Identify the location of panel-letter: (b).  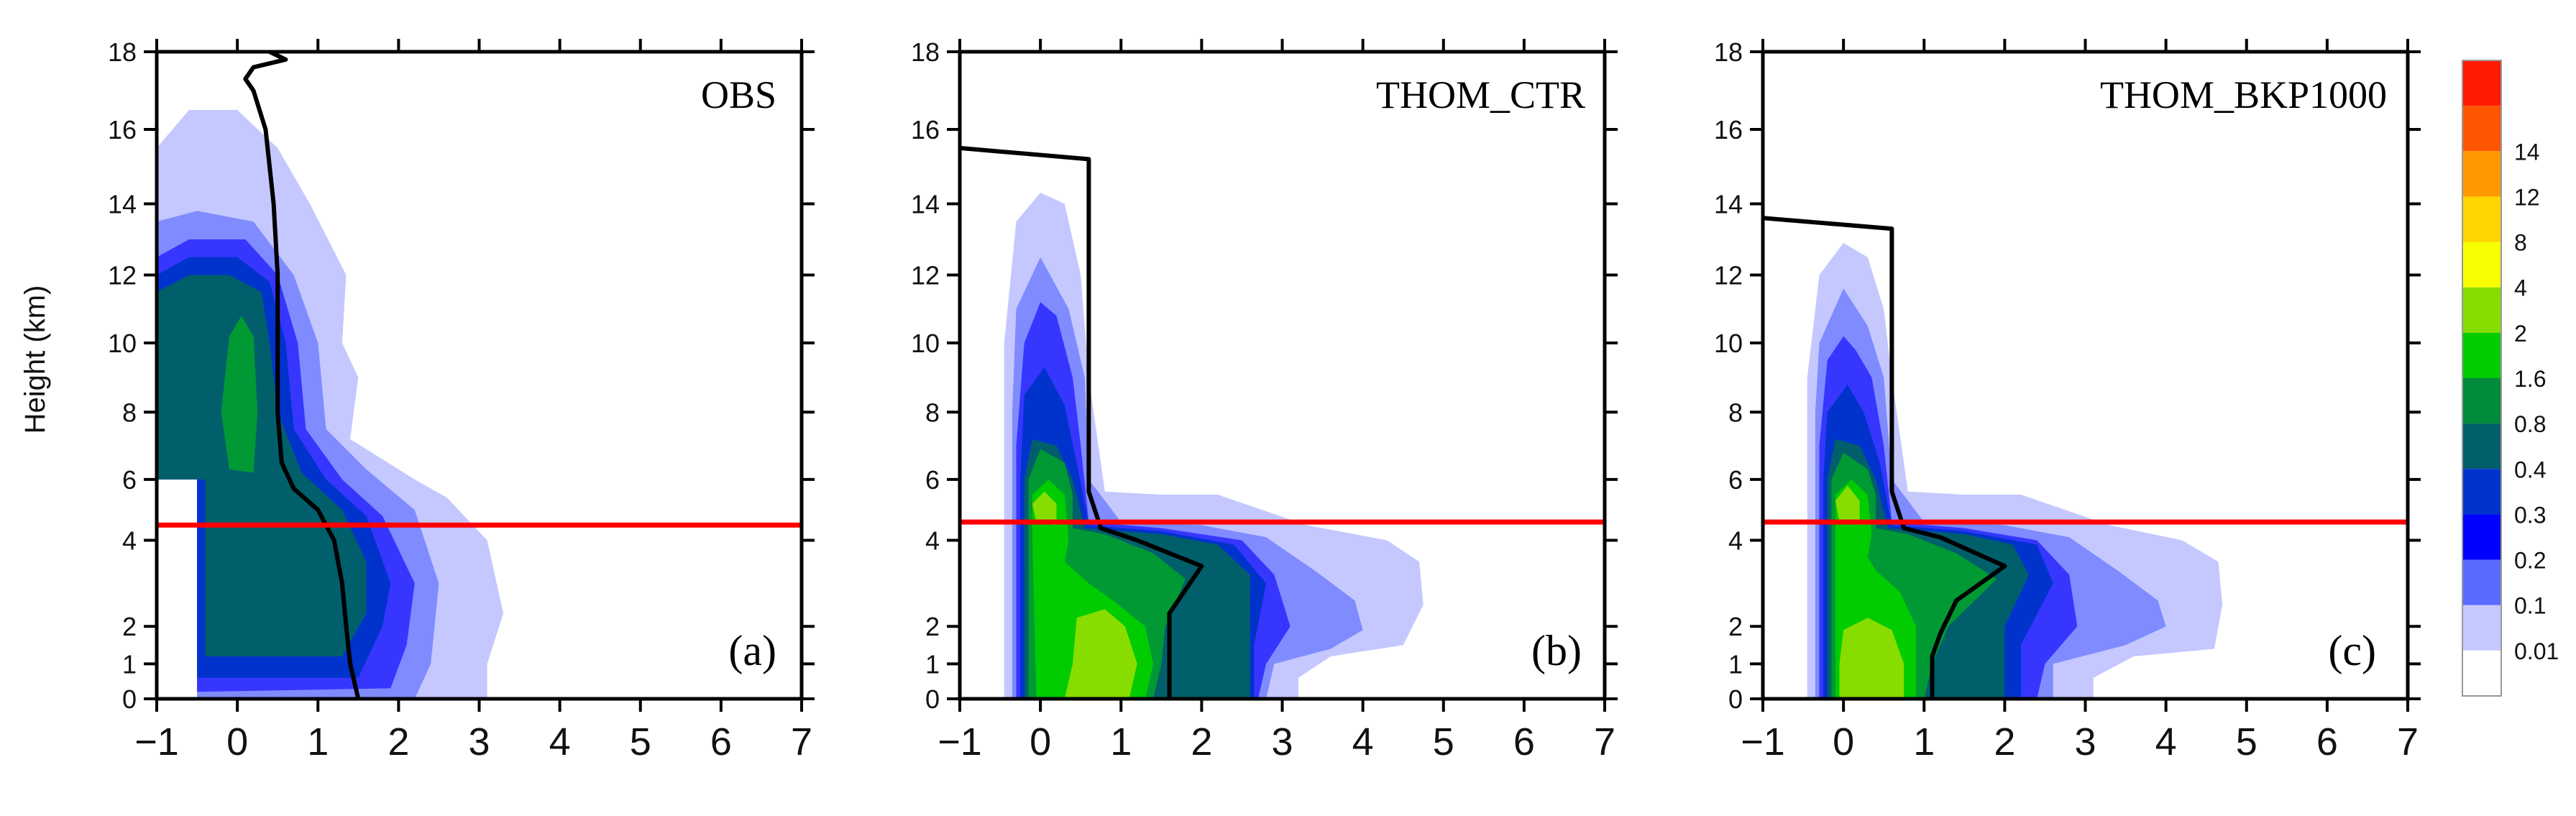
(1556, 650).